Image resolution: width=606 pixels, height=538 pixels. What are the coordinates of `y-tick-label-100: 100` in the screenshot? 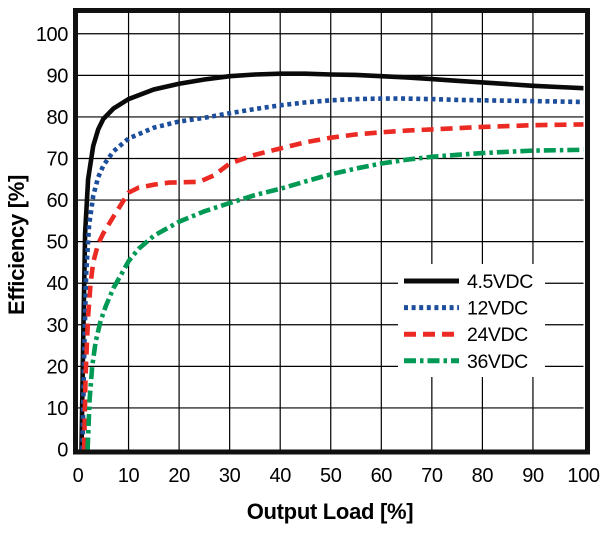 It's located at (52, 35).